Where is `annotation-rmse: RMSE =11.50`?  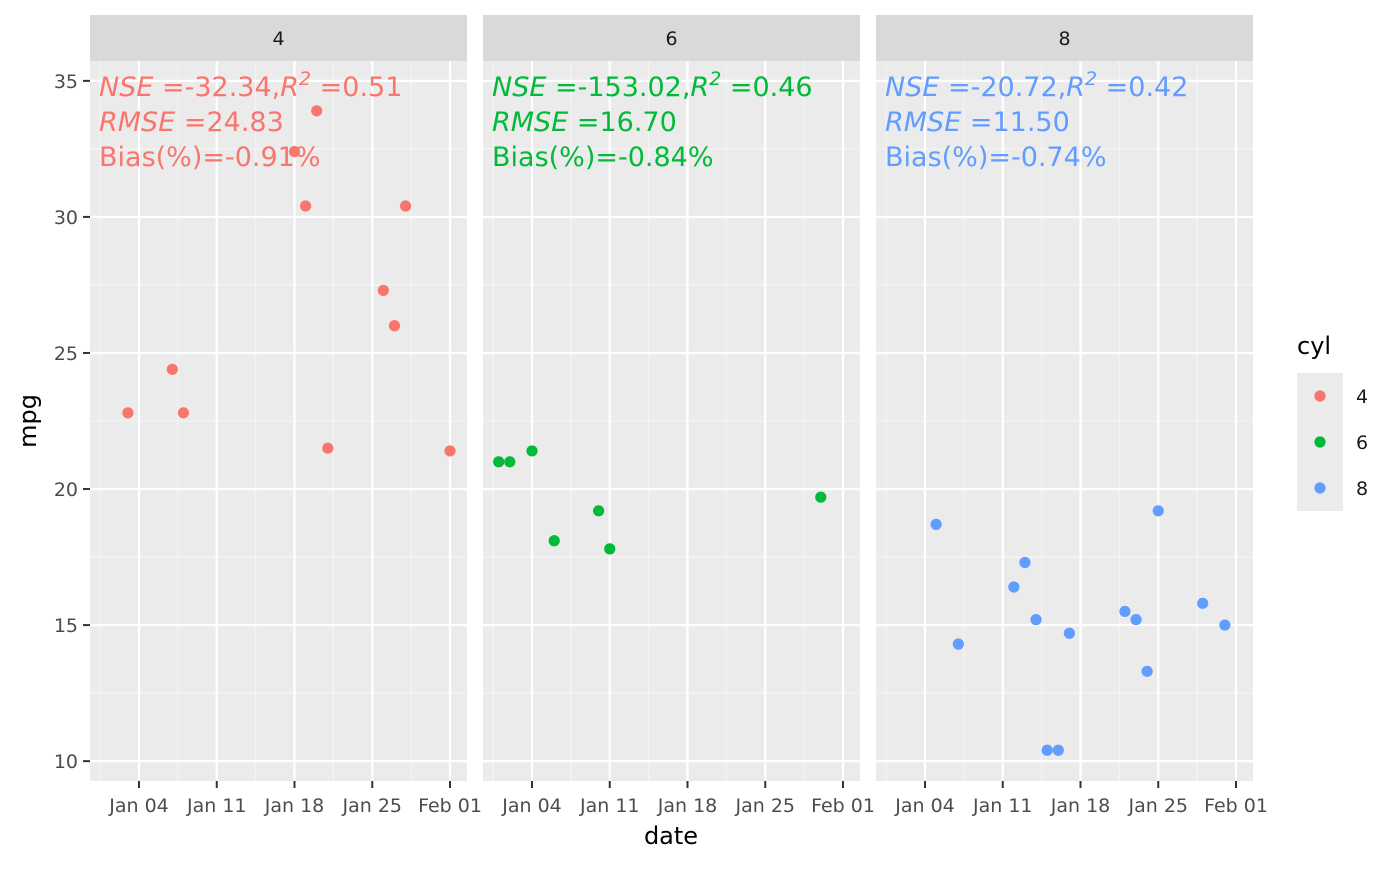 annotation-rmse: RMSE =11.50 is located at coordinates (977, 122).